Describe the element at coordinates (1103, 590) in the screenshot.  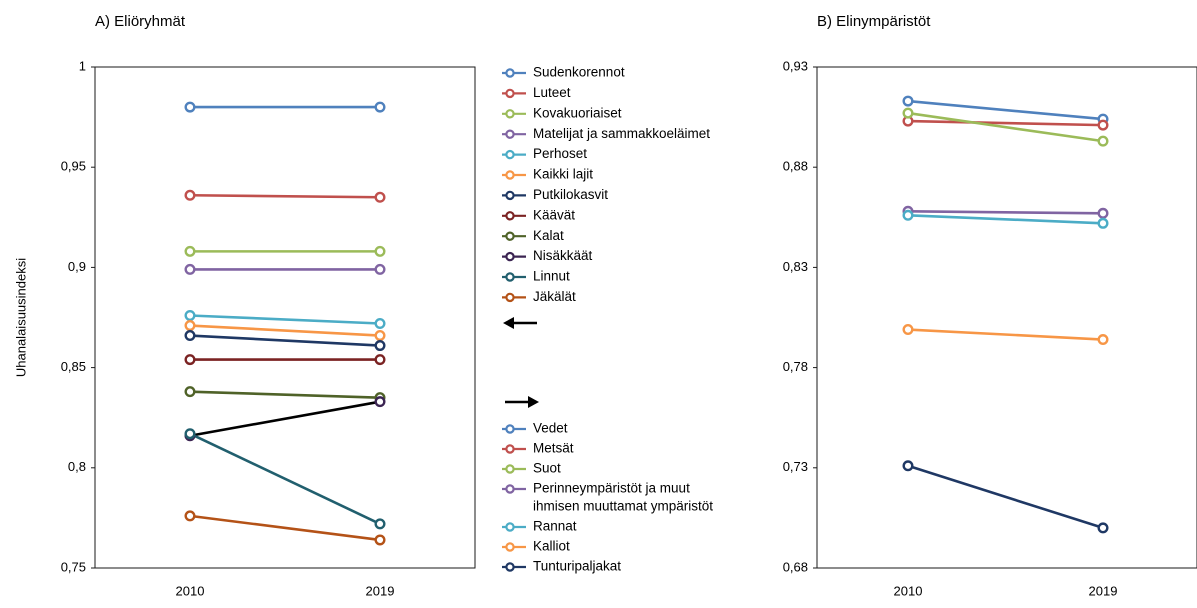
I see `x-tick-label-b: 2019` at that location.